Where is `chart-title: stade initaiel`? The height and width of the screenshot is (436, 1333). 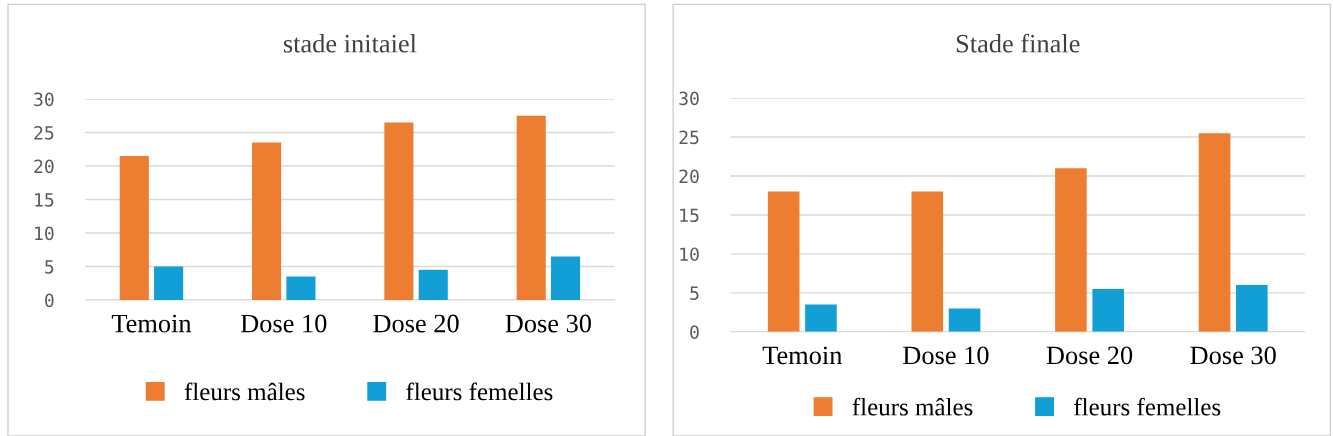
chart-title: stade initaiel is located at coordinates (350, 43).